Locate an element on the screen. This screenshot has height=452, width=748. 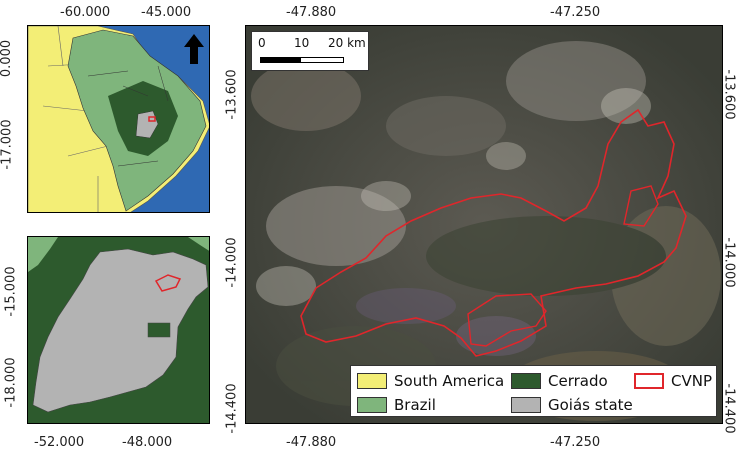
main-x-bottom-2: -47.250 is located at coordinates (575, 442).